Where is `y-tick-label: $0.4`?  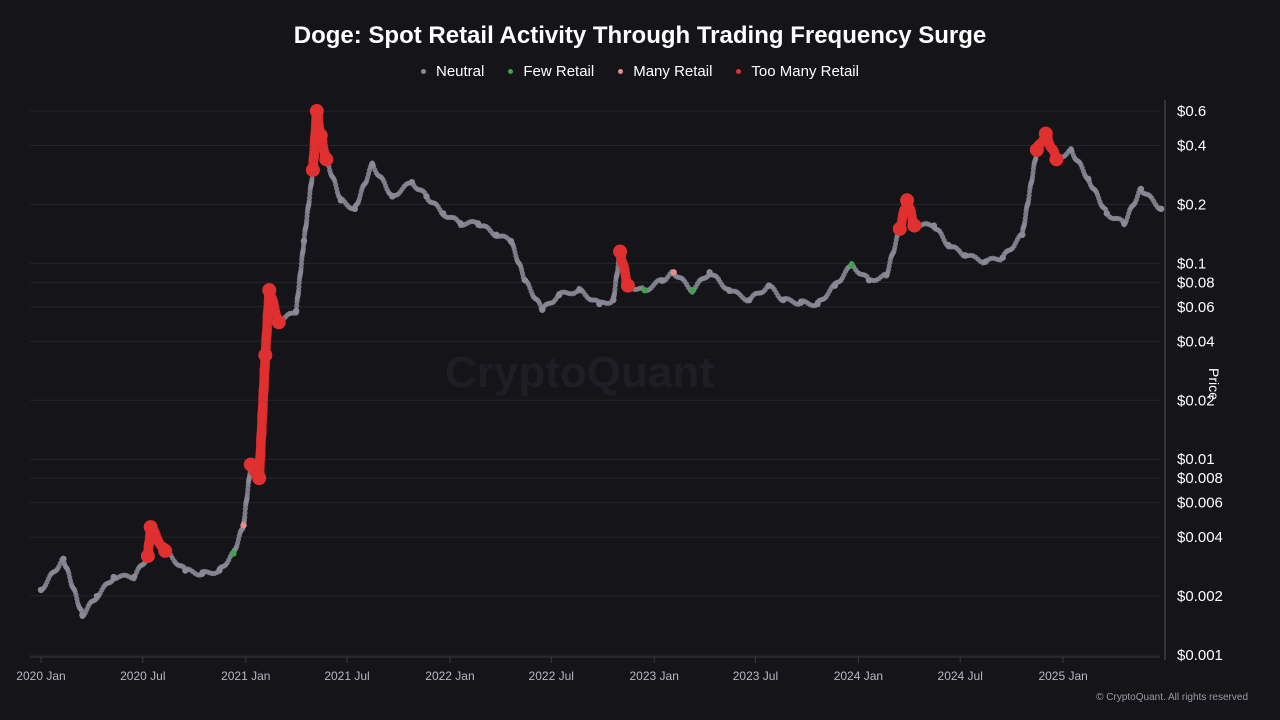
y-tick-label: $0.4 is located at coordinates (1191, 146).